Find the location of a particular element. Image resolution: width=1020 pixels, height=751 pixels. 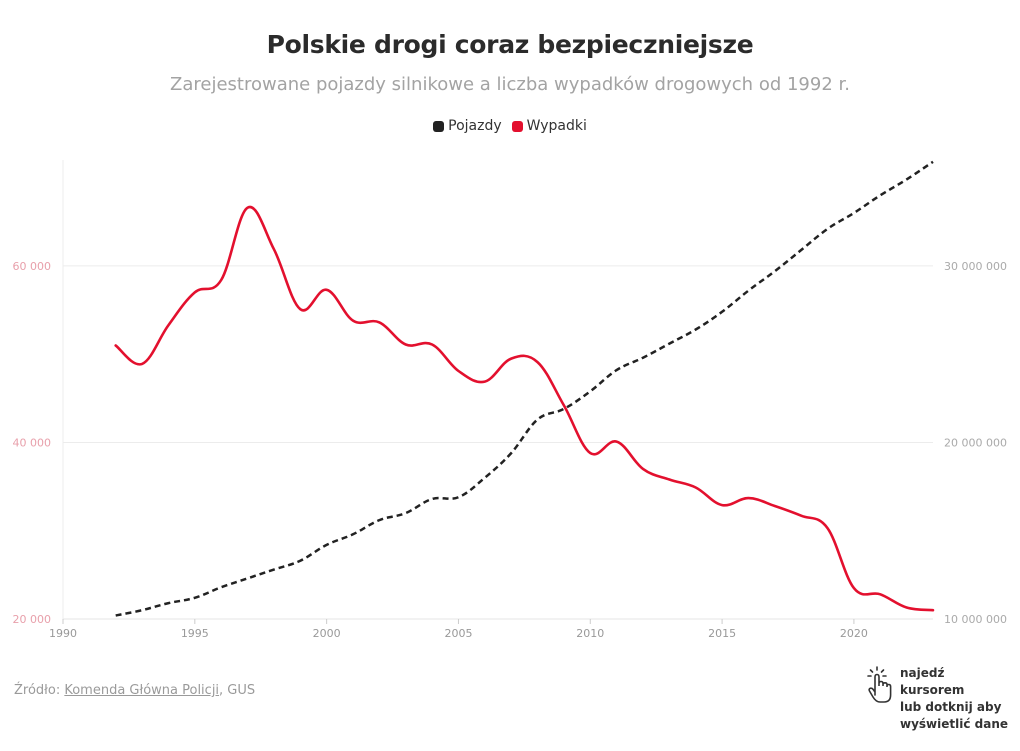

legend-item-pojazdy: Pojazdy is located at coordinates (467, 126).